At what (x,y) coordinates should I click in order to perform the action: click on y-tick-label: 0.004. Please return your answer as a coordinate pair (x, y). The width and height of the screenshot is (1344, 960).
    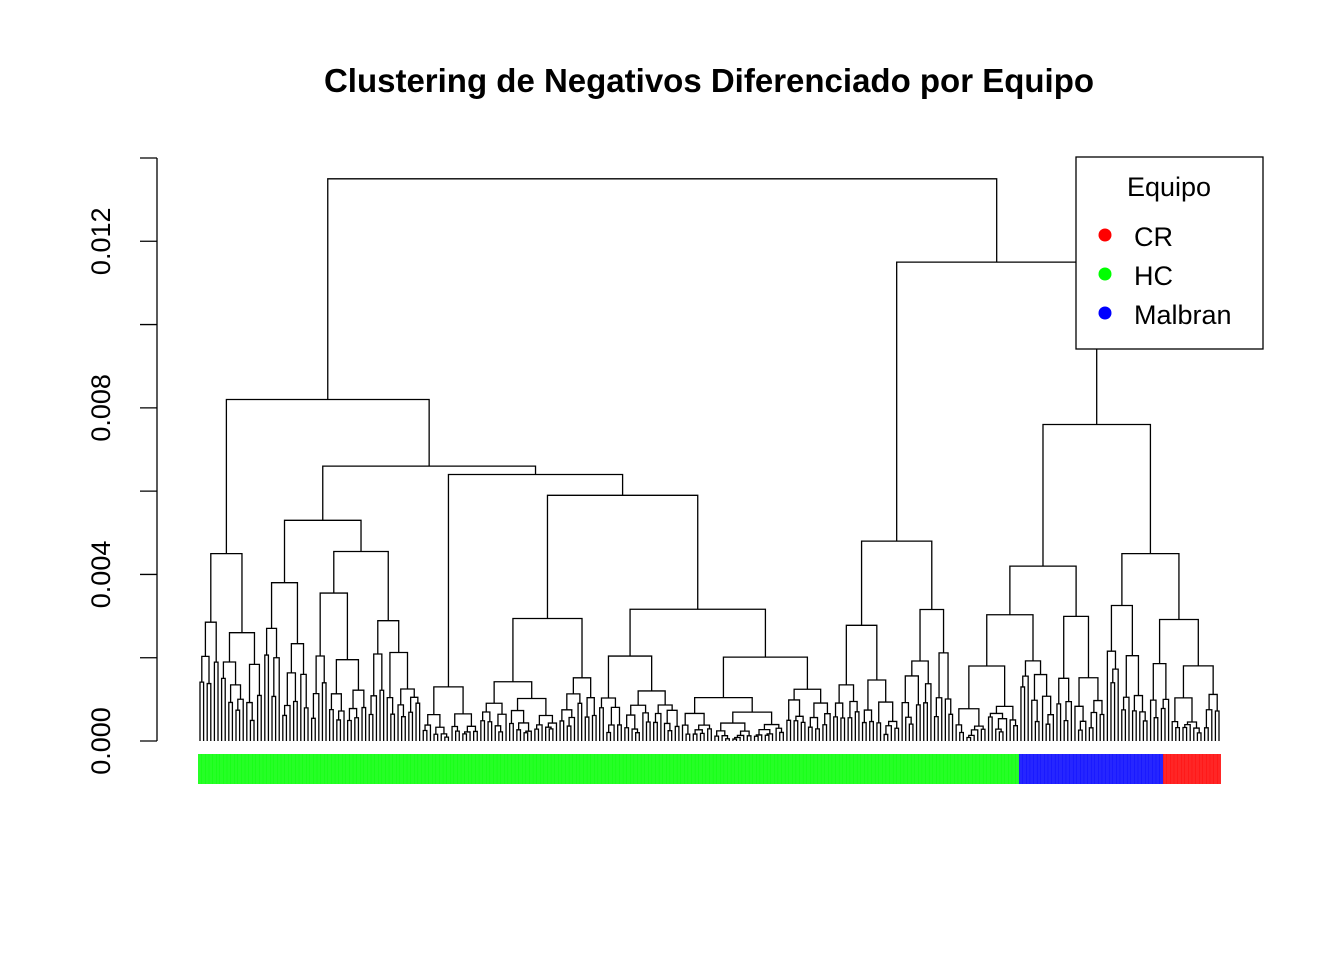
    Looking at the image, I should click on (101, 575).